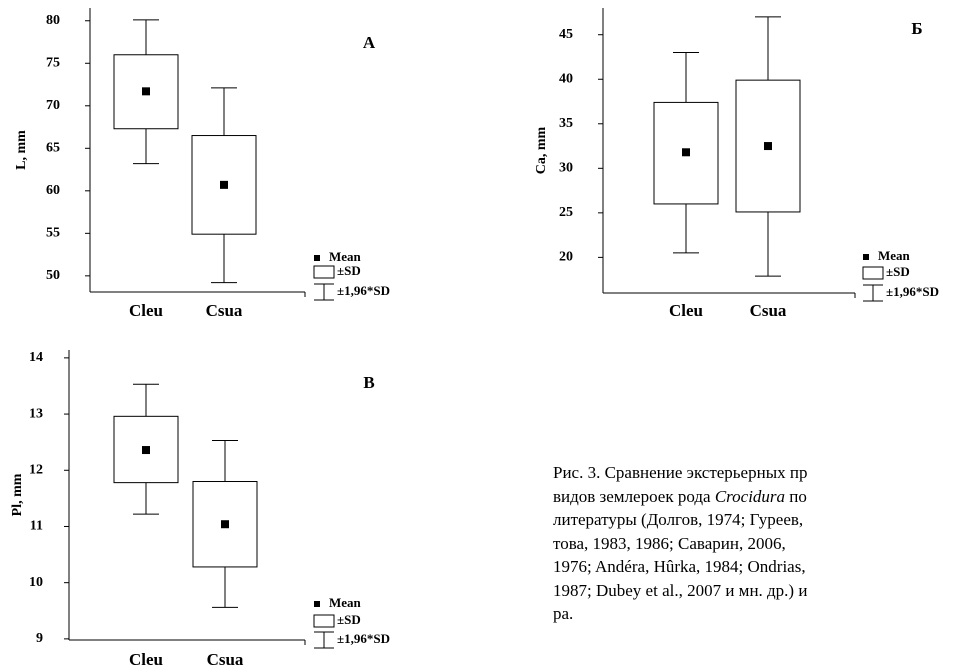 Image resolution: width=961 pixels, height=672 pixels. What do you see at coordinates (563, 613) in the screenshot?
I see `caption-line: ра.` at bounding box center [563, 613].